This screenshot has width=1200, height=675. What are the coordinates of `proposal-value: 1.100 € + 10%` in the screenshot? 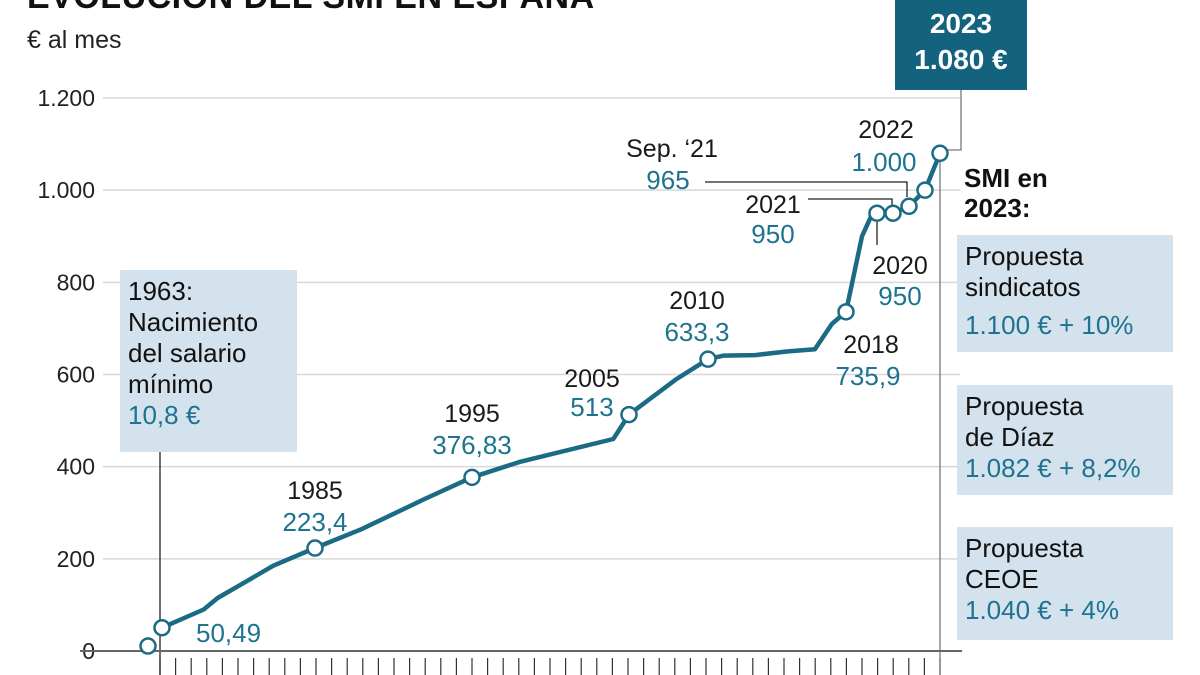 It's located at (1049, 325).